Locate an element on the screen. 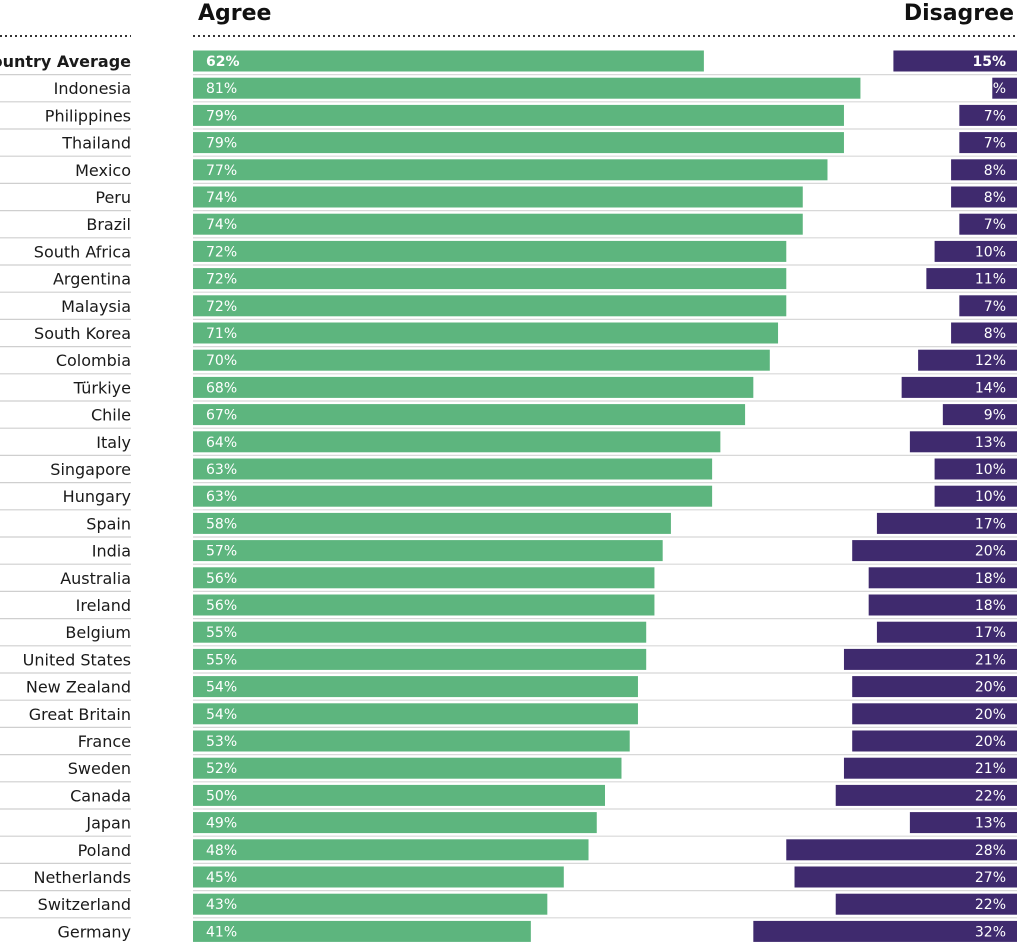 Image resolution: width=1024 pixels, height=952 pixels. disagree-value-label: 27% is located at coordinates (990, 878).